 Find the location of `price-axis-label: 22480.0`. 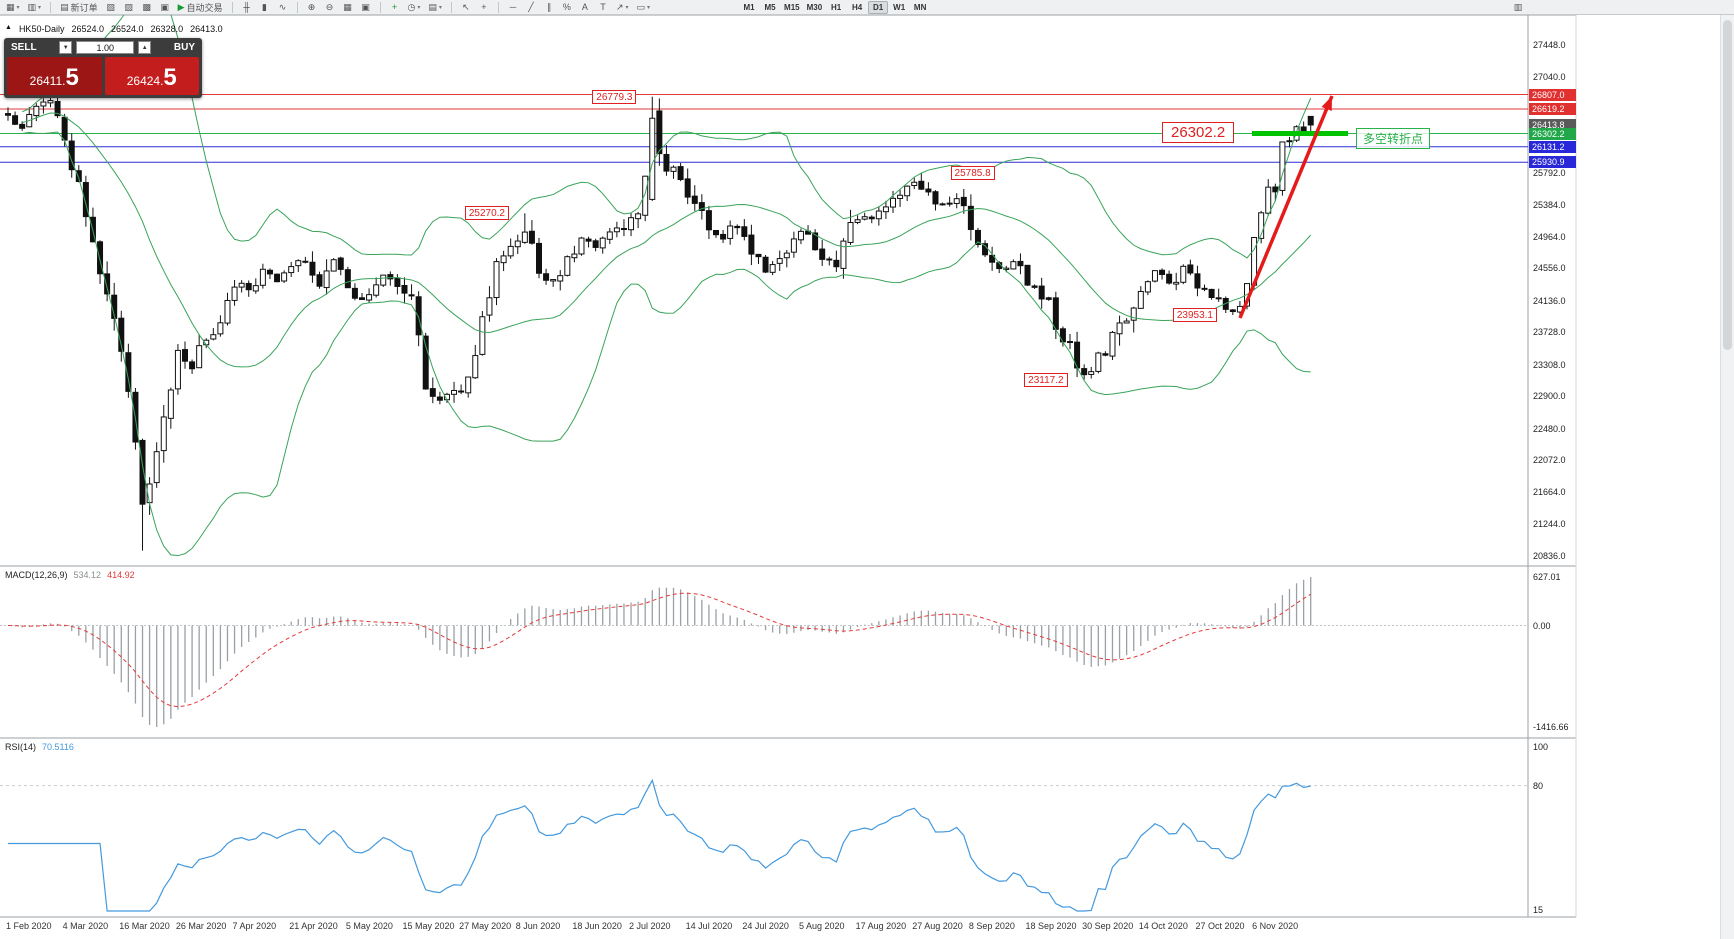

price-axis-label: 22480.0 is located at coordinates (1549, 428).